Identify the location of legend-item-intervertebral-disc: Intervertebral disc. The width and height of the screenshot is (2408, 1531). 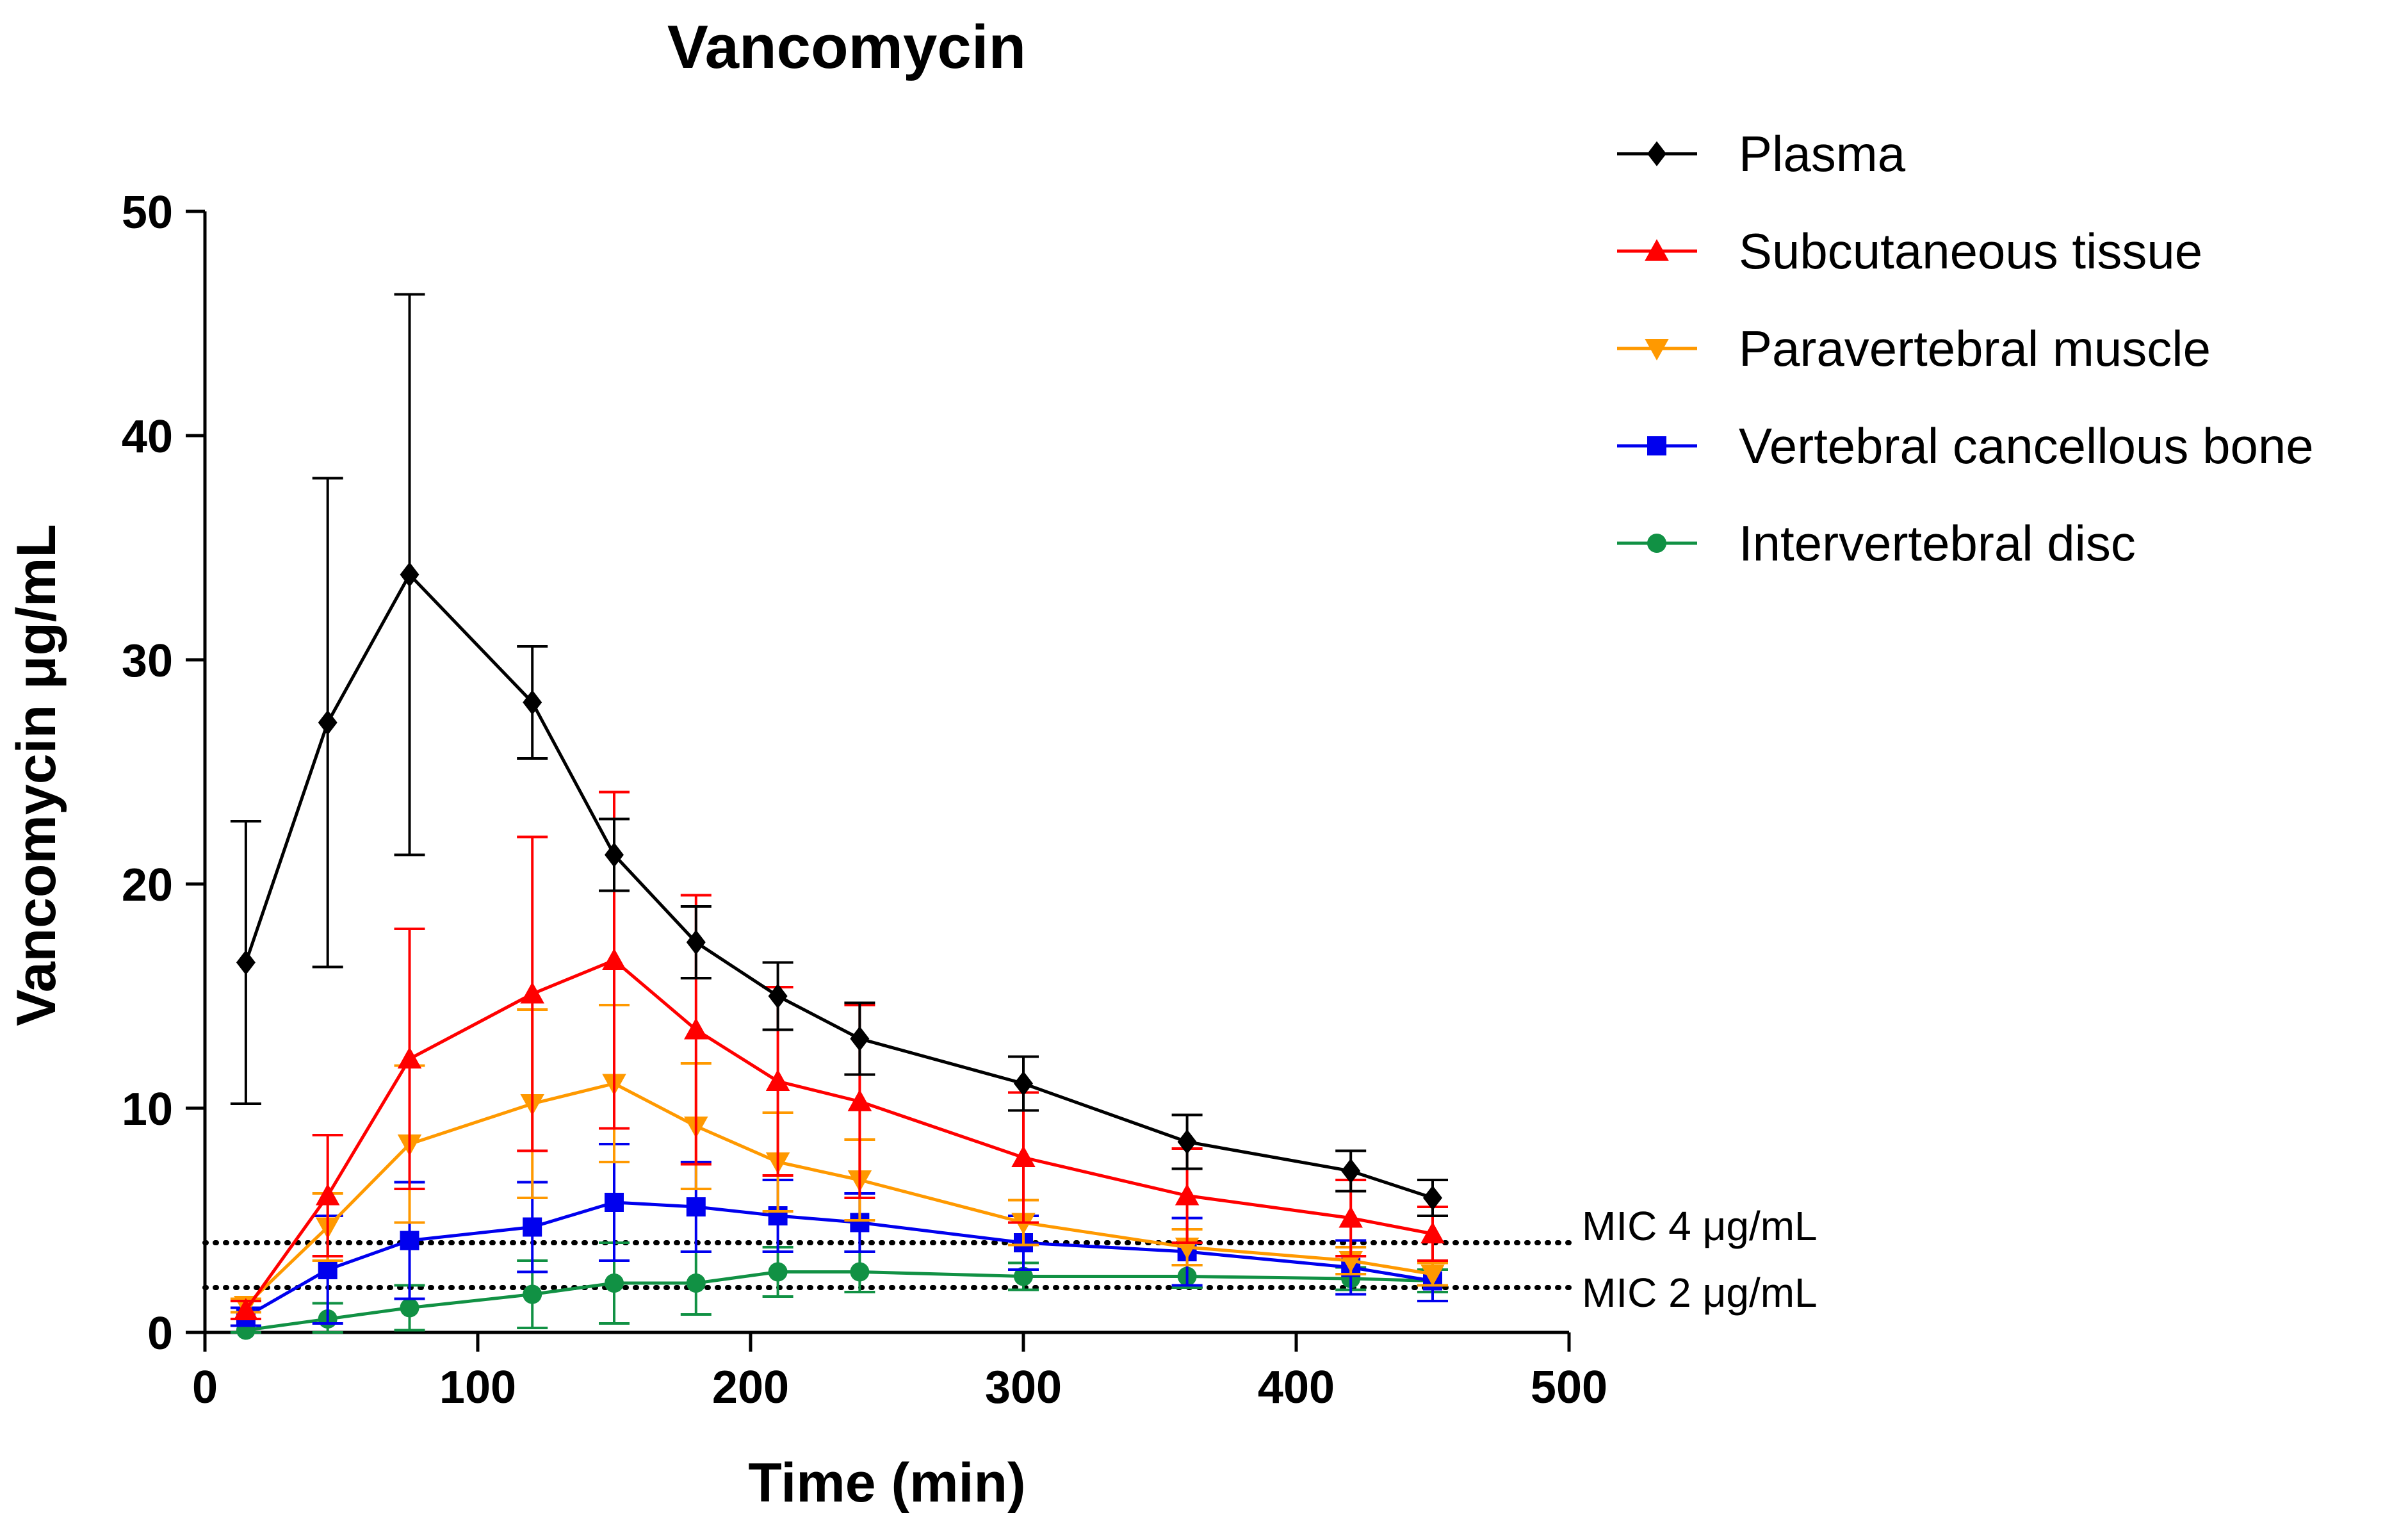
(1876, 543).